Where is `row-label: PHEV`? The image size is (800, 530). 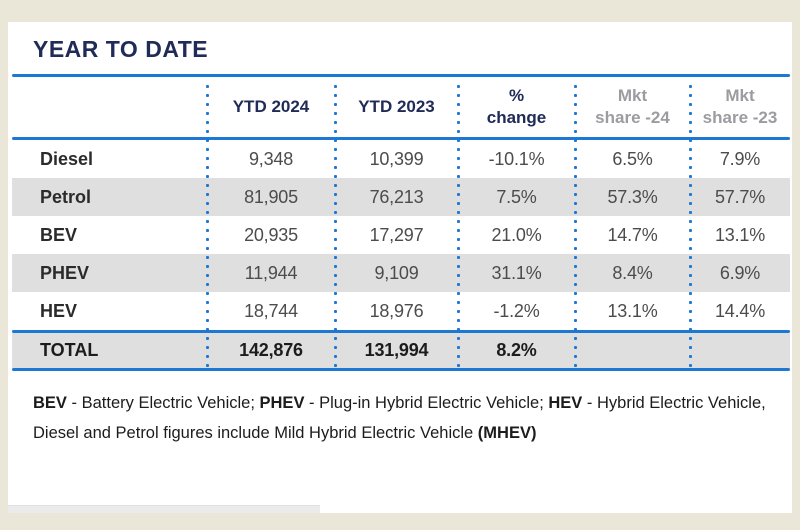
row-label: PHEV is located at coordinates (65, 272).